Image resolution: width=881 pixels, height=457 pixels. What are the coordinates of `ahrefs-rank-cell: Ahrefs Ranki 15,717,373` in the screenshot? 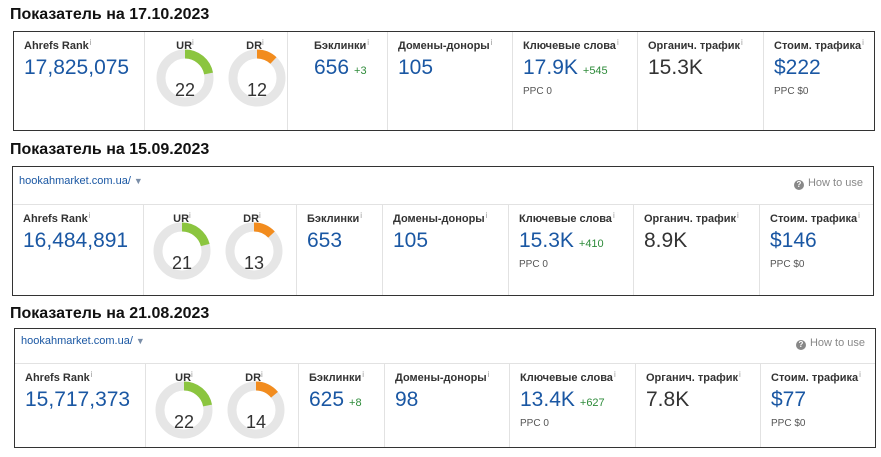 It's located at (80, 405).